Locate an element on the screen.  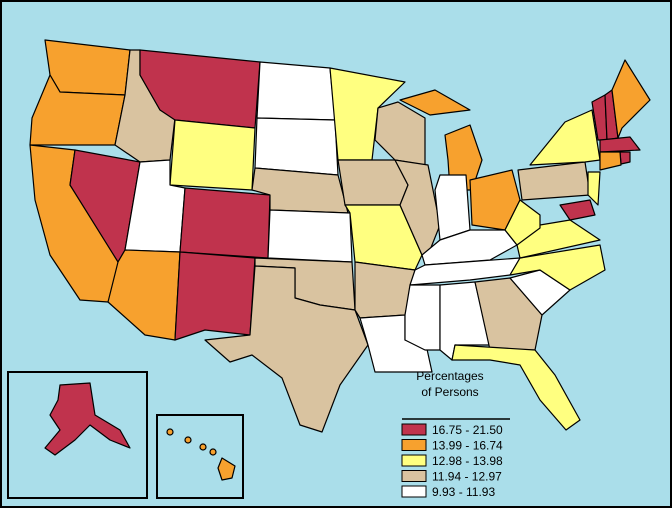
legend-label: 16.75 - 21.50 is located at coordinates (467, 430).